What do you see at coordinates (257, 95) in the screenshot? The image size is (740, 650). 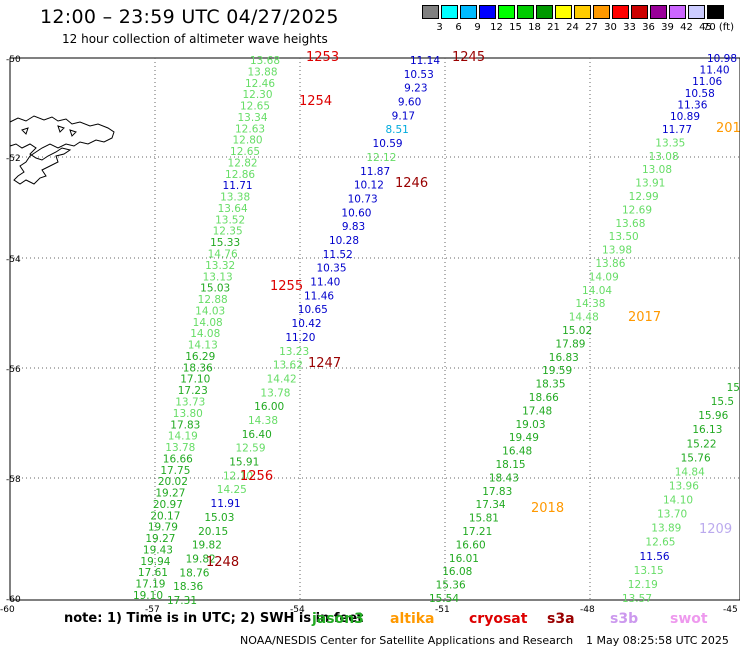 I see `wave-height-value: 12.30` at bounding box center [257, 95].